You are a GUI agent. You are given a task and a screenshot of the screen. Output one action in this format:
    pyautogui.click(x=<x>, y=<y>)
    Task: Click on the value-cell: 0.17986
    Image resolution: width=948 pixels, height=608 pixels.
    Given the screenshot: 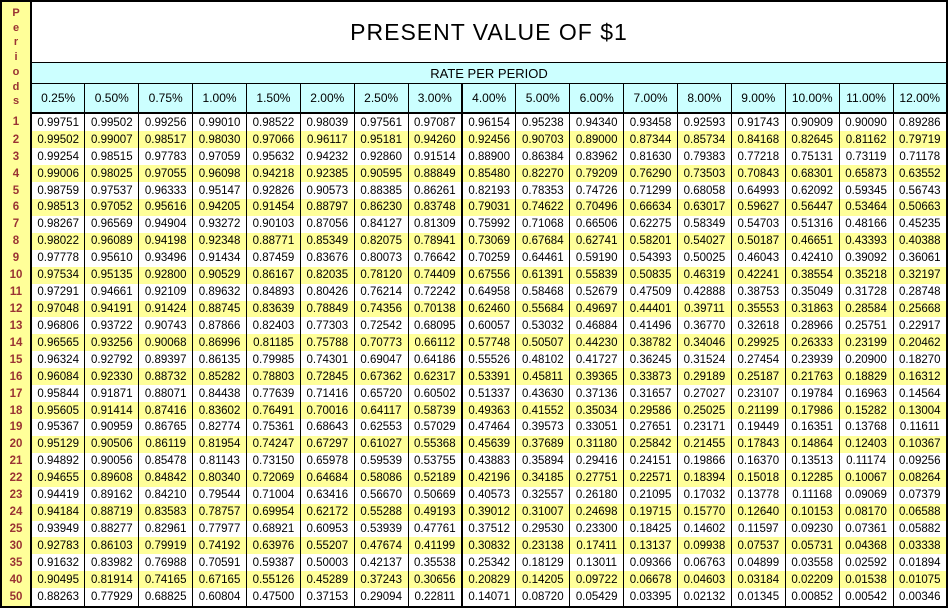 What is the action you would take?
    pyautogui.click(x=812, y=411)
    